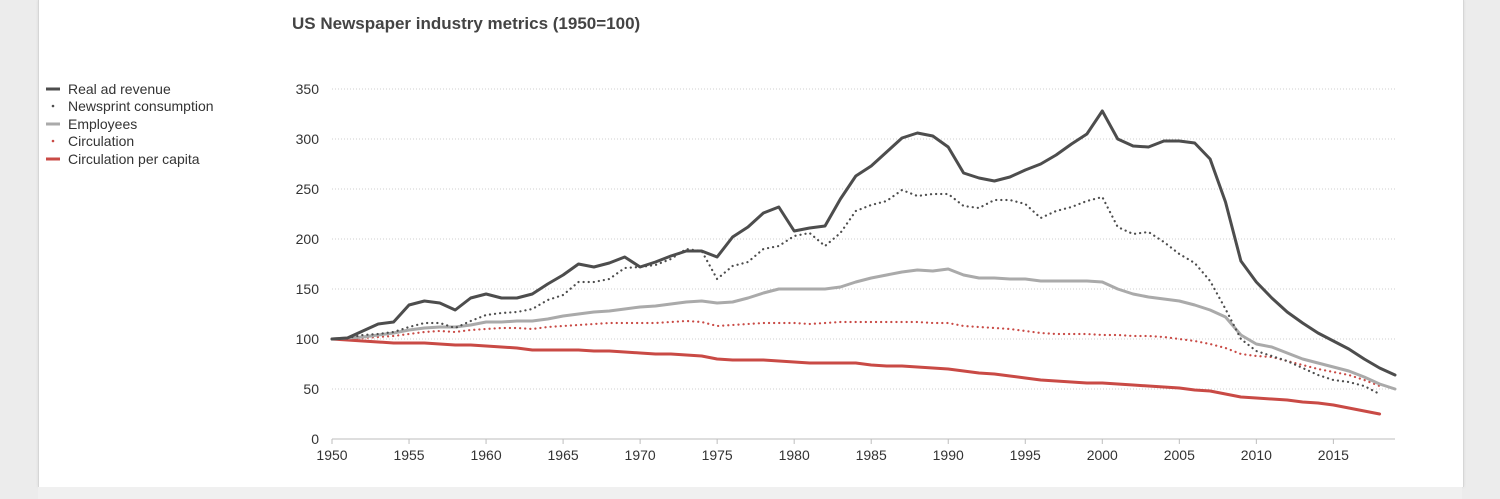 This screenshot has height=499, width=1500. Describe the element at coordinates (466, 23) in the screenshot. I see `chart-title: US Newspaper industry metrics (1950=100)` at that location.